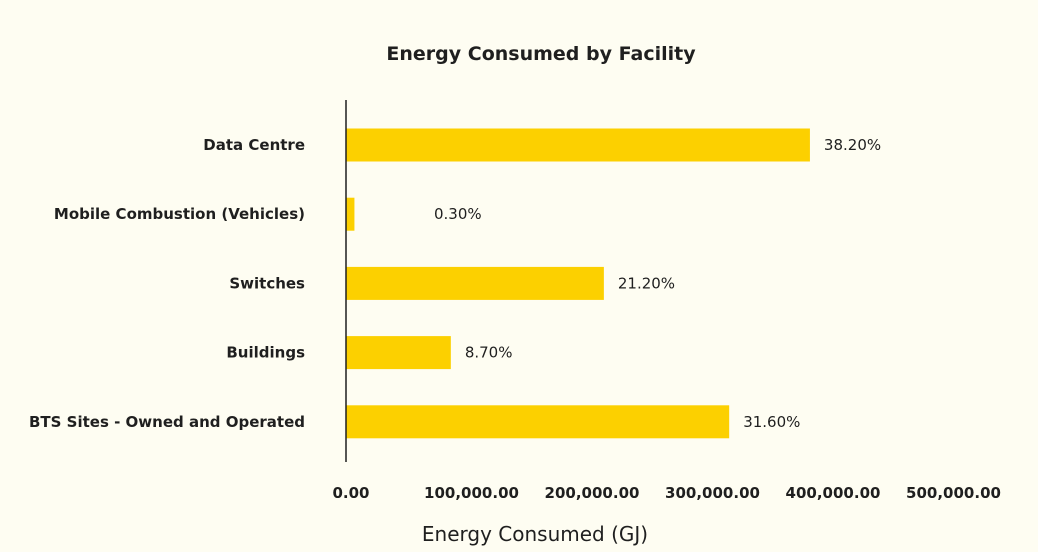 The width and height of the screenshot is (1038, 552). I want to click on x-tick-label: 200,000.00, so click(592, 493).